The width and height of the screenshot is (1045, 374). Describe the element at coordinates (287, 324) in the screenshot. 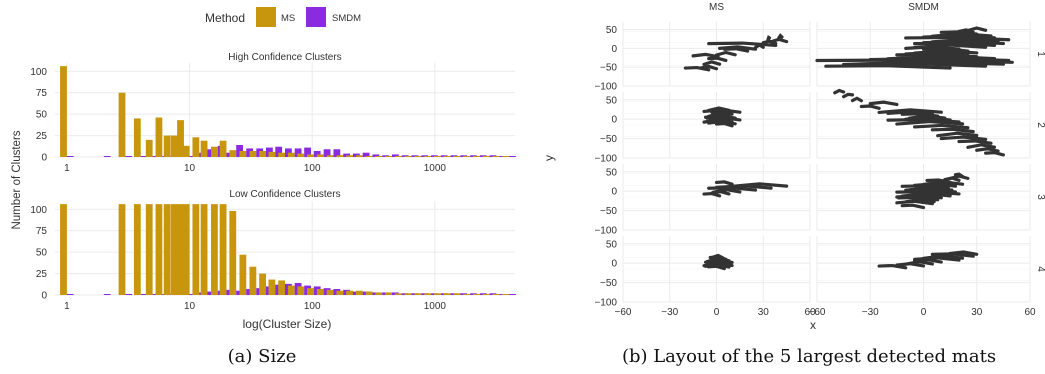

I see `left-x-axis-label: log(Cluster Size)` at that location.